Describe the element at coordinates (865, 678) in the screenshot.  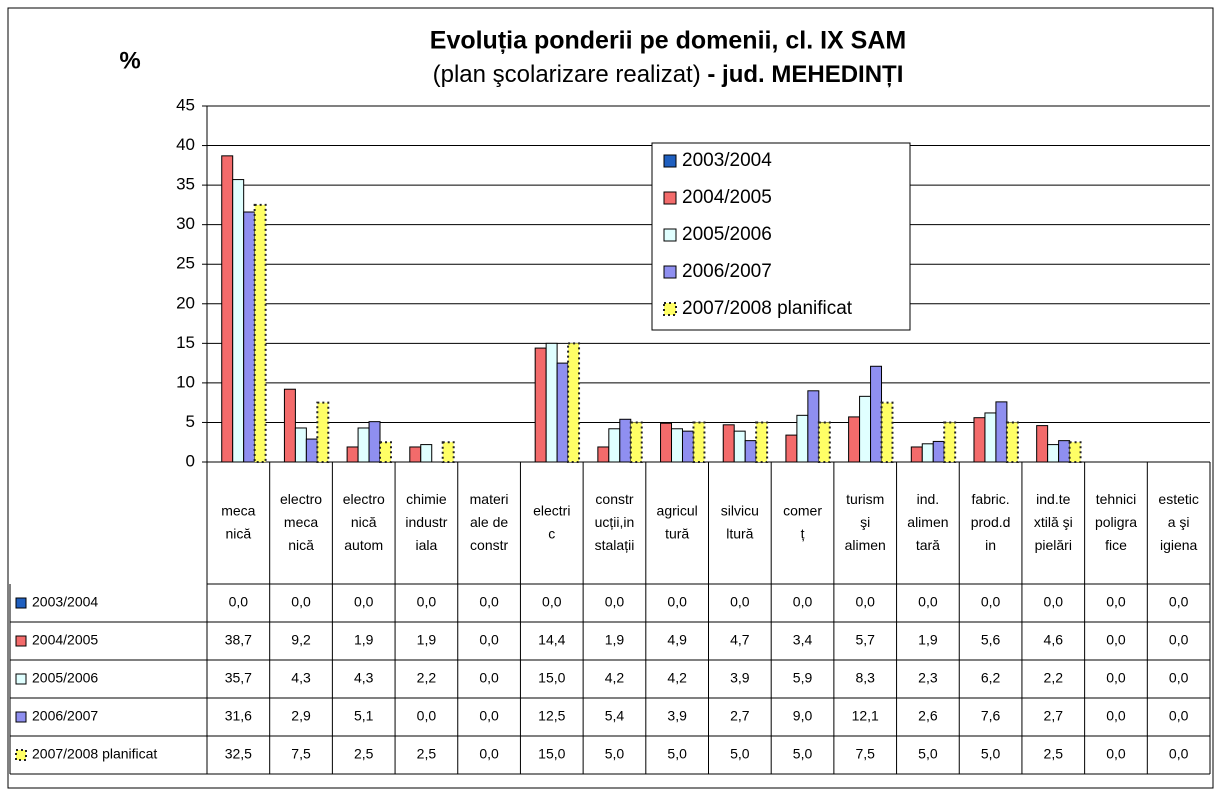
I see `table-cell: 8,3` at that location.